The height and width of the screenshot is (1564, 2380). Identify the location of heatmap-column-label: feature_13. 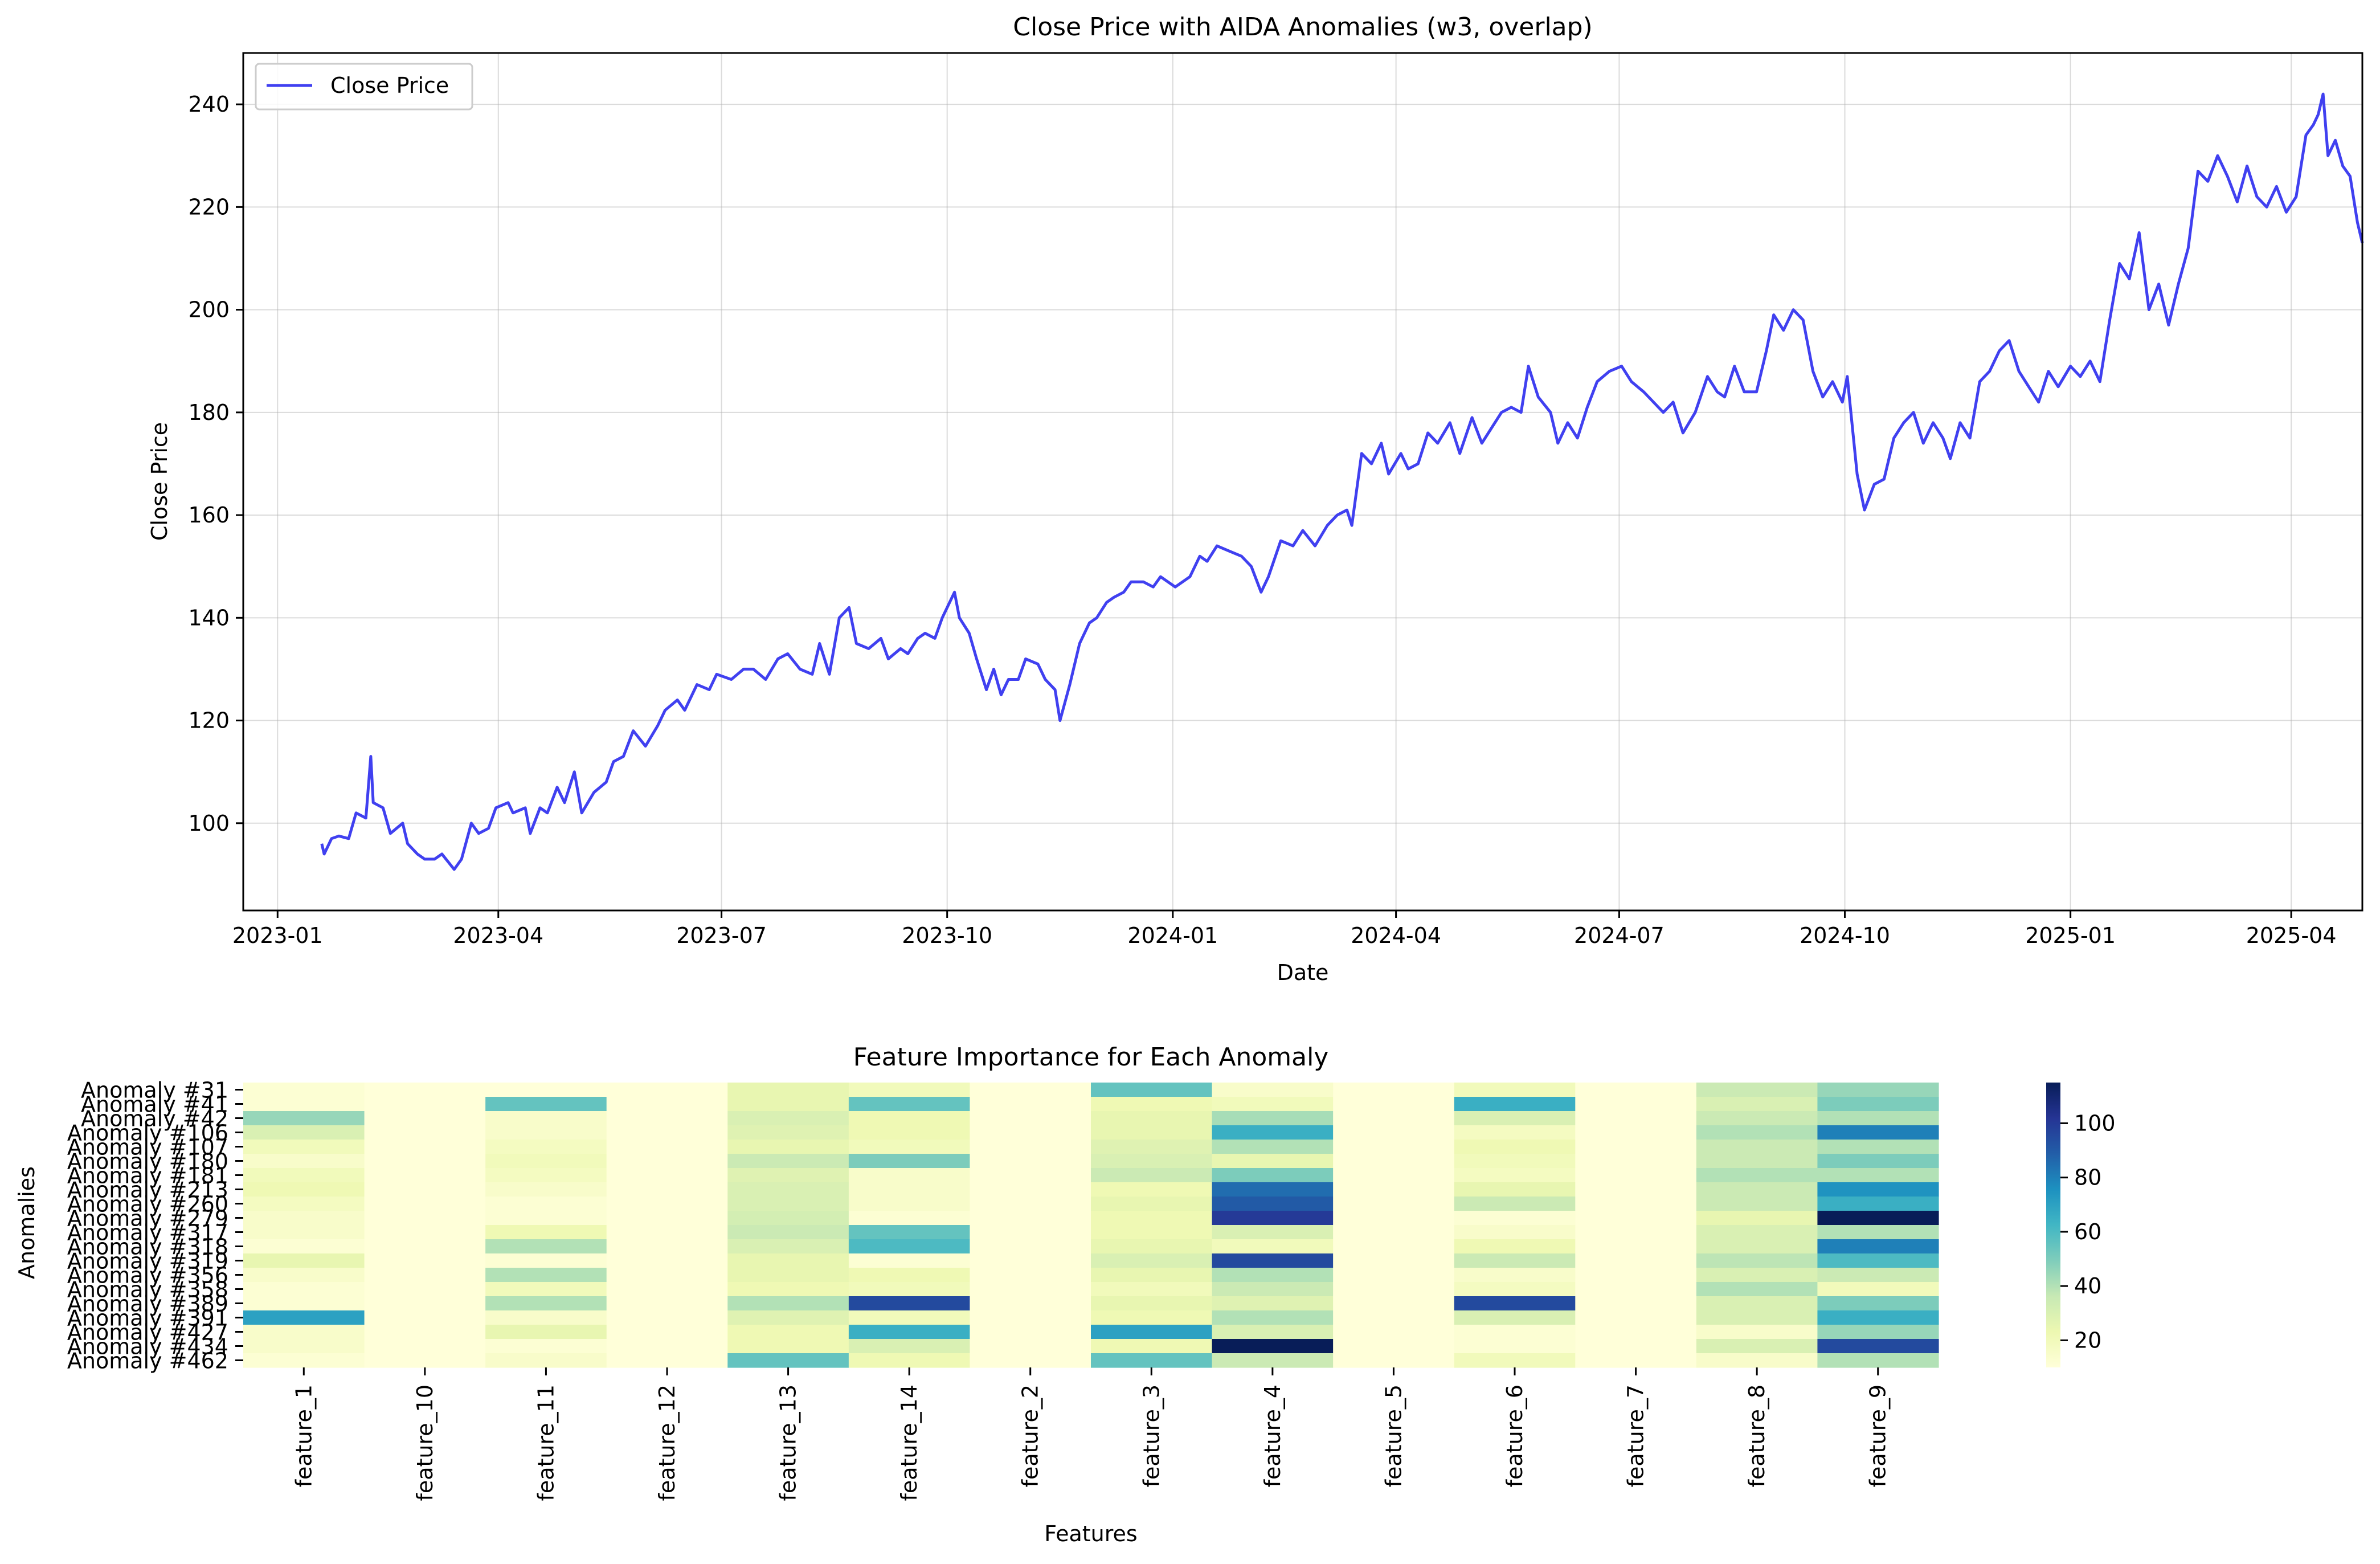
(788, 1443).